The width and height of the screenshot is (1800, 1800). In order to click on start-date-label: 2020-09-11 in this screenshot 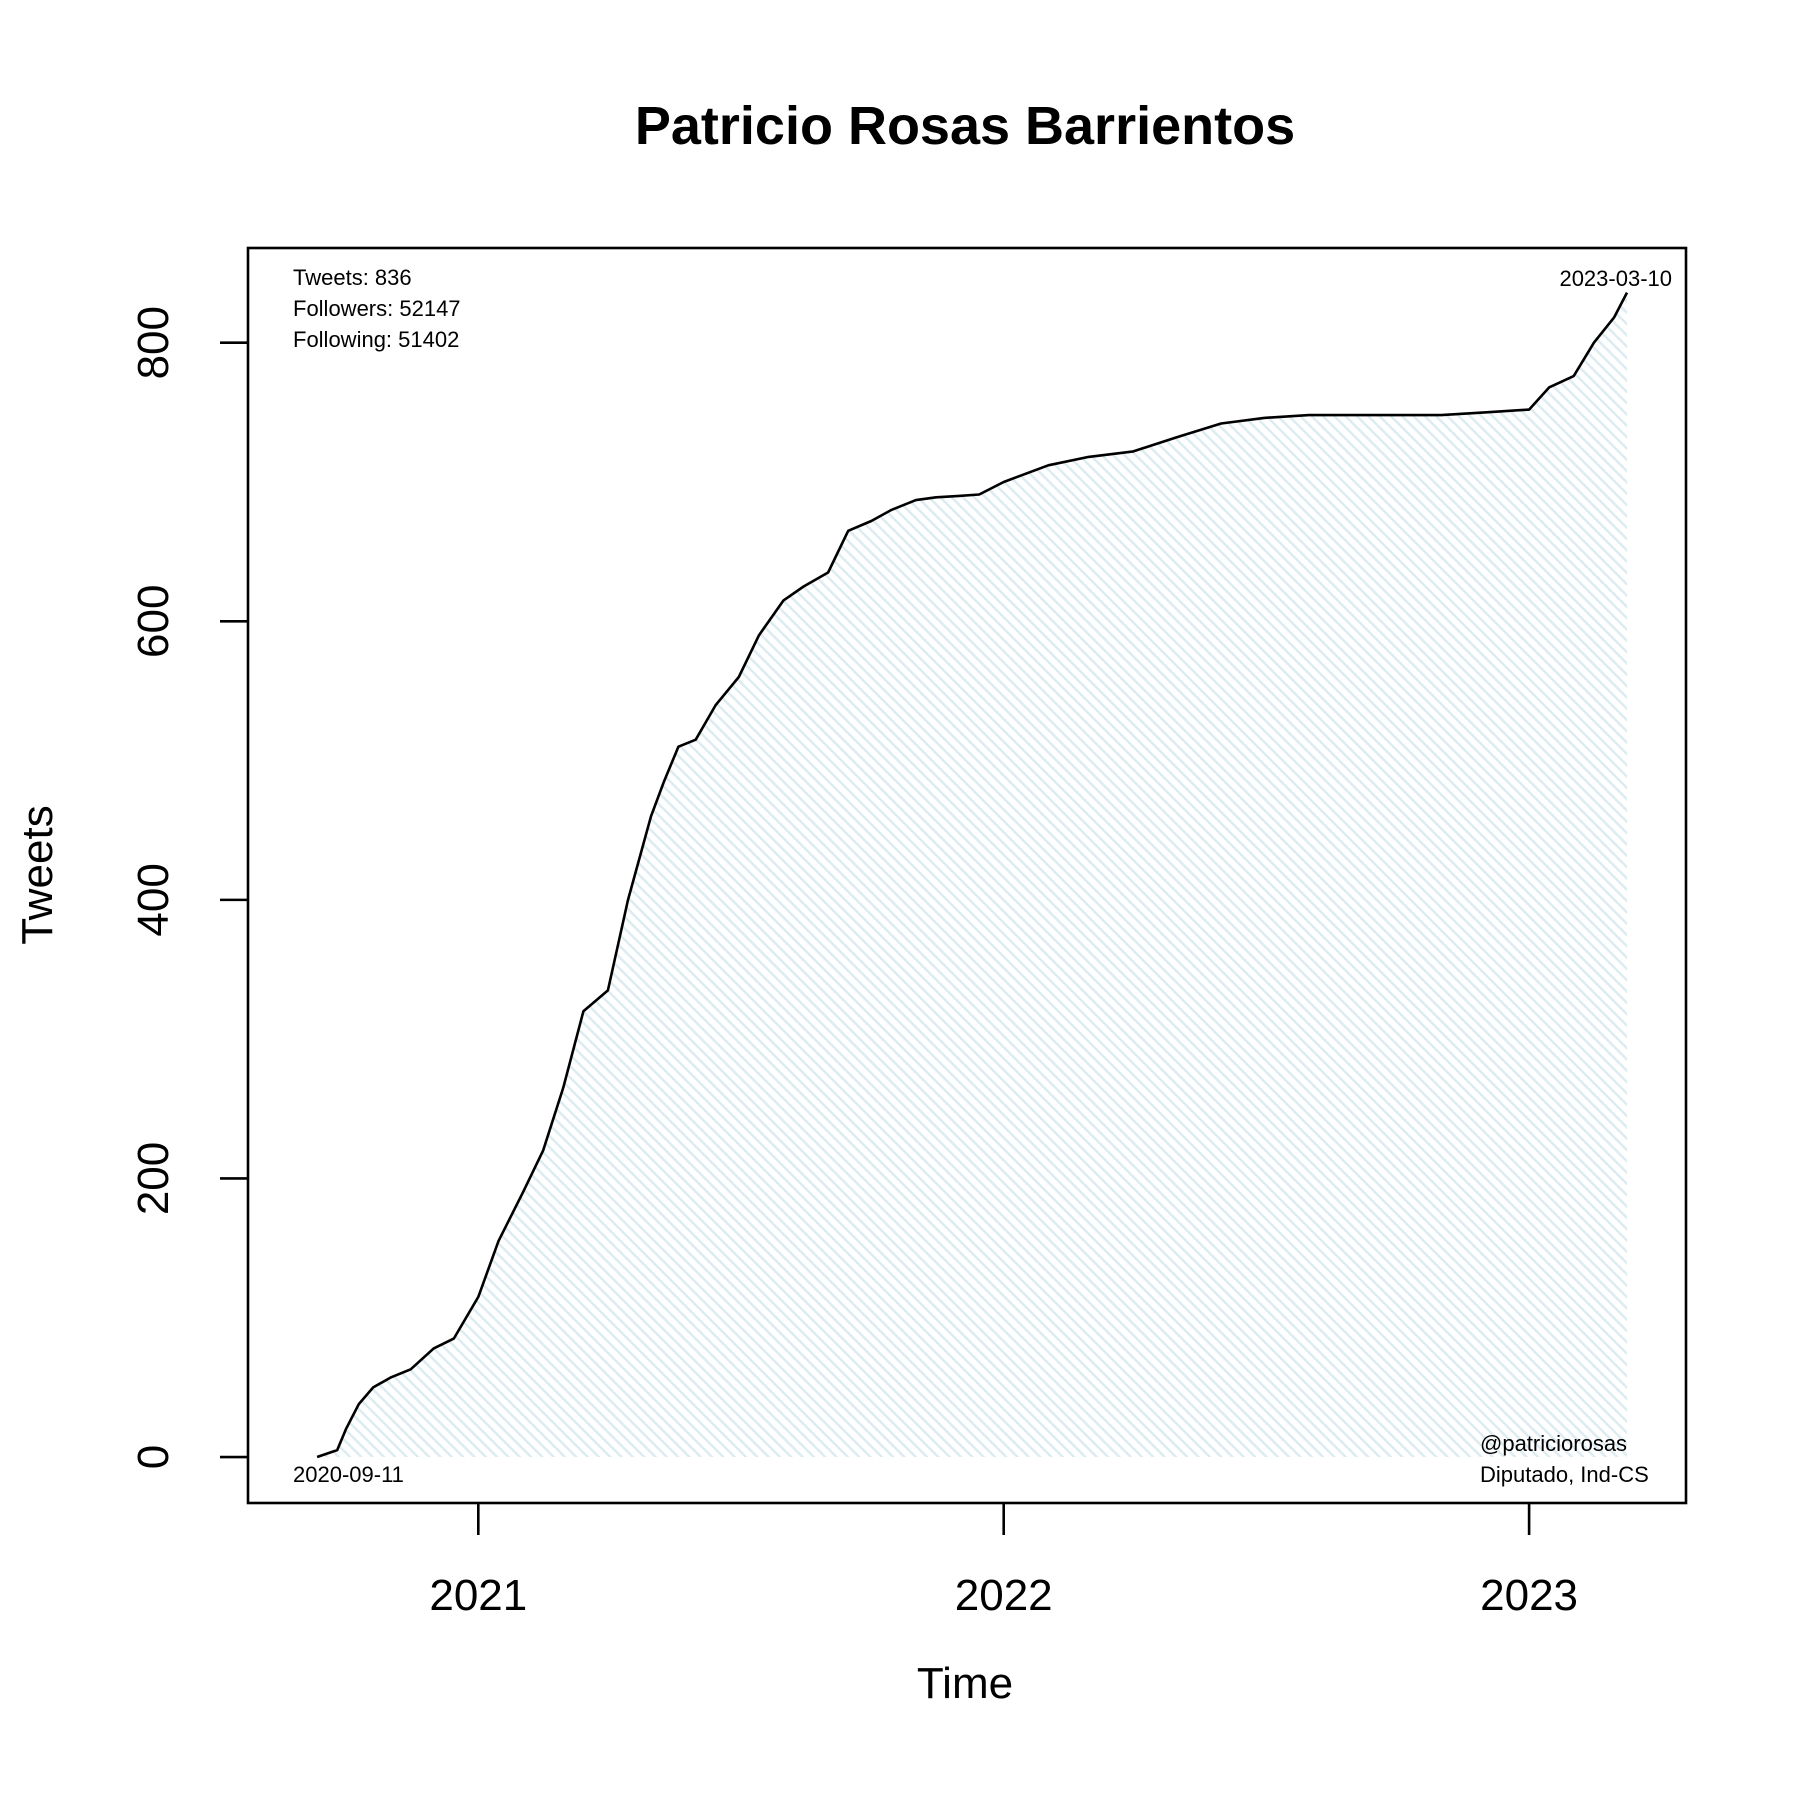, I will do `click(348, 1474)`.